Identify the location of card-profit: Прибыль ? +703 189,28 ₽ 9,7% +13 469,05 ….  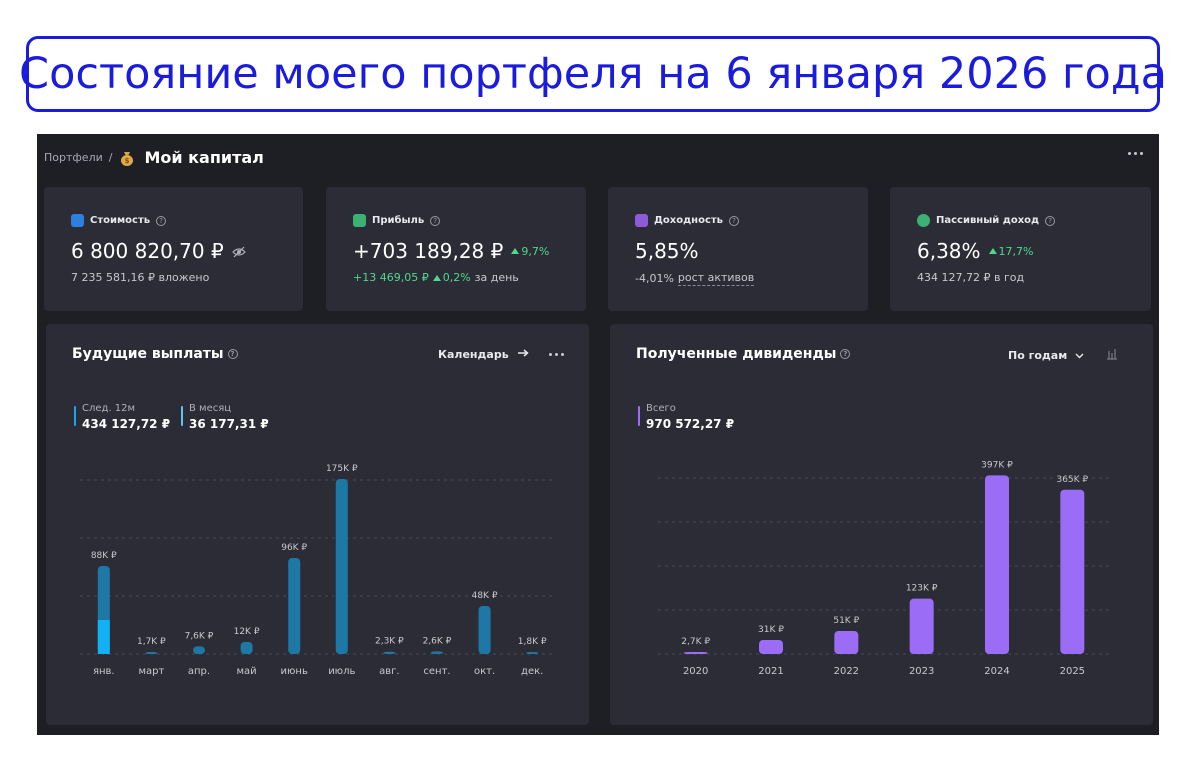
(456, 249).